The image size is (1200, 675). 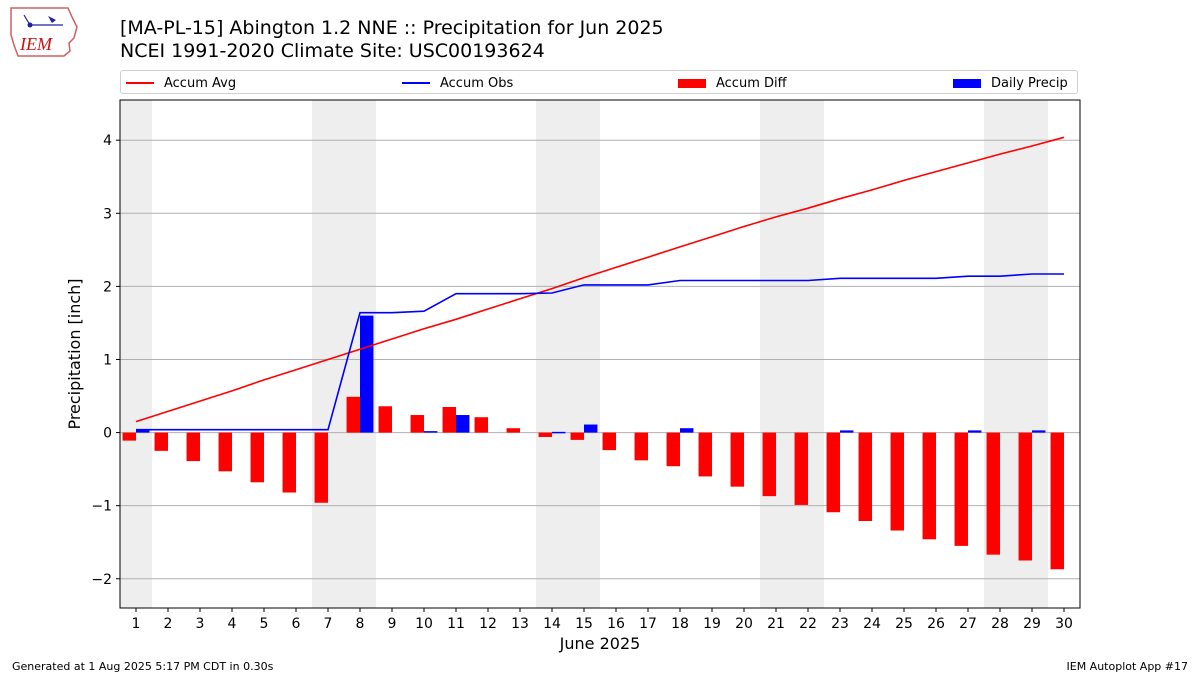 I want to click on x-tick-label: 12, so click(x=488, y=624).